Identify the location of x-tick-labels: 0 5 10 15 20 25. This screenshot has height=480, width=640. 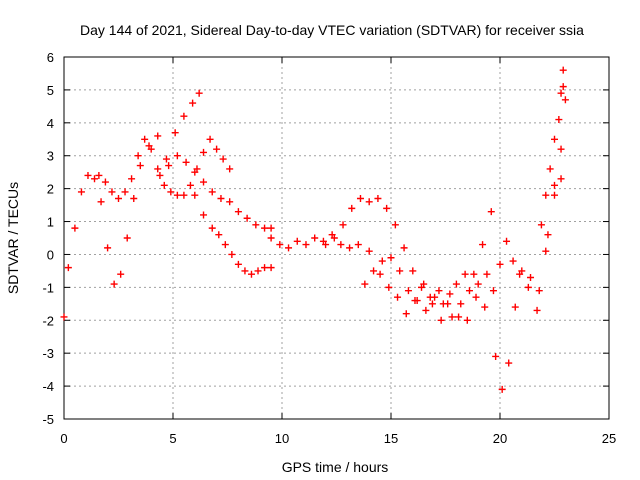
(338, 438).